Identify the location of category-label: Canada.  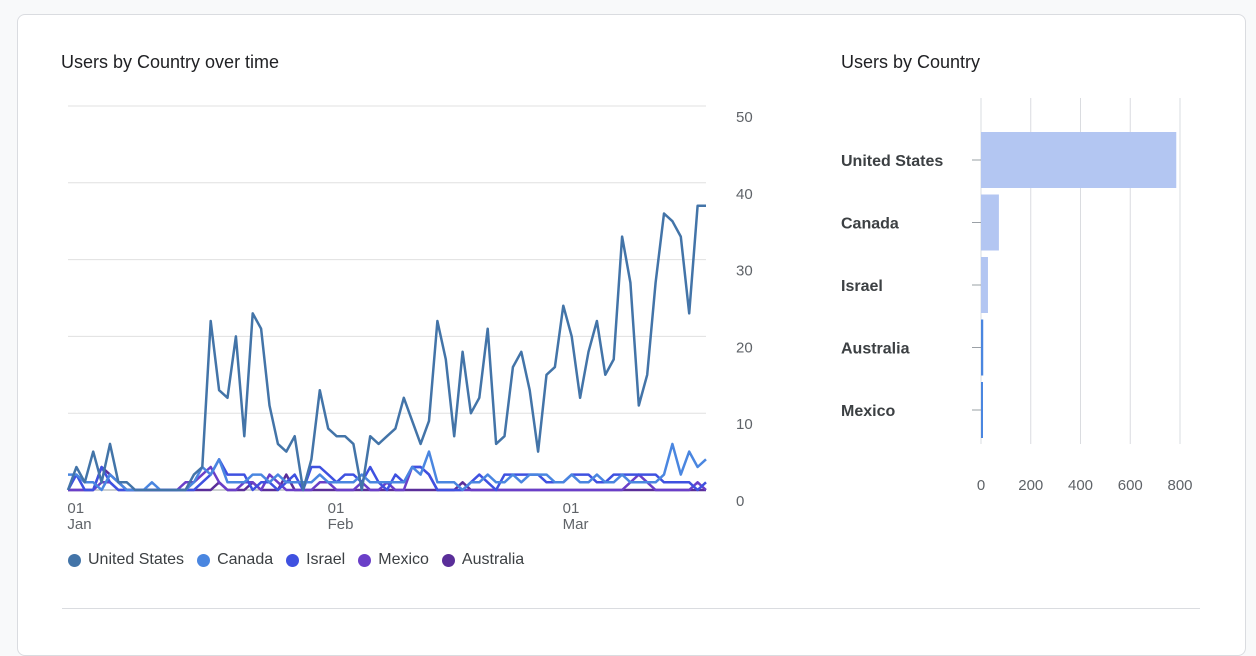
(870, 224).